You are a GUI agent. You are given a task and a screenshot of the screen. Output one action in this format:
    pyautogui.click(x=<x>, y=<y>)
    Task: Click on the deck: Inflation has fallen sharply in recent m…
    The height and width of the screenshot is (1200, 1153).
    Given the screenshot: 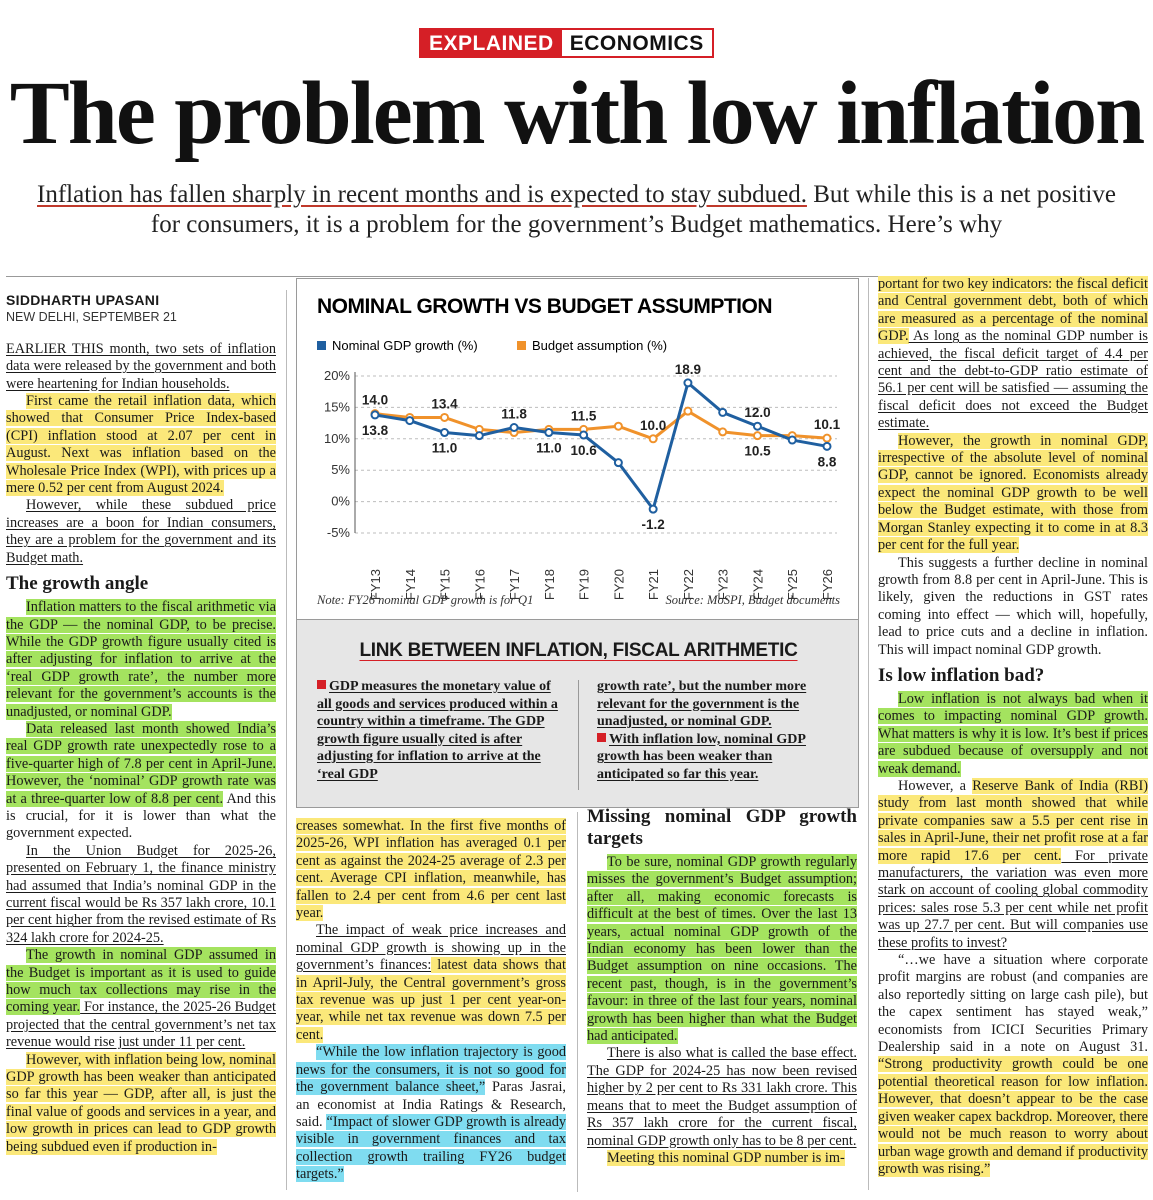 What is the action you would take?
    pyautogui.click(x=576, y=210)
    